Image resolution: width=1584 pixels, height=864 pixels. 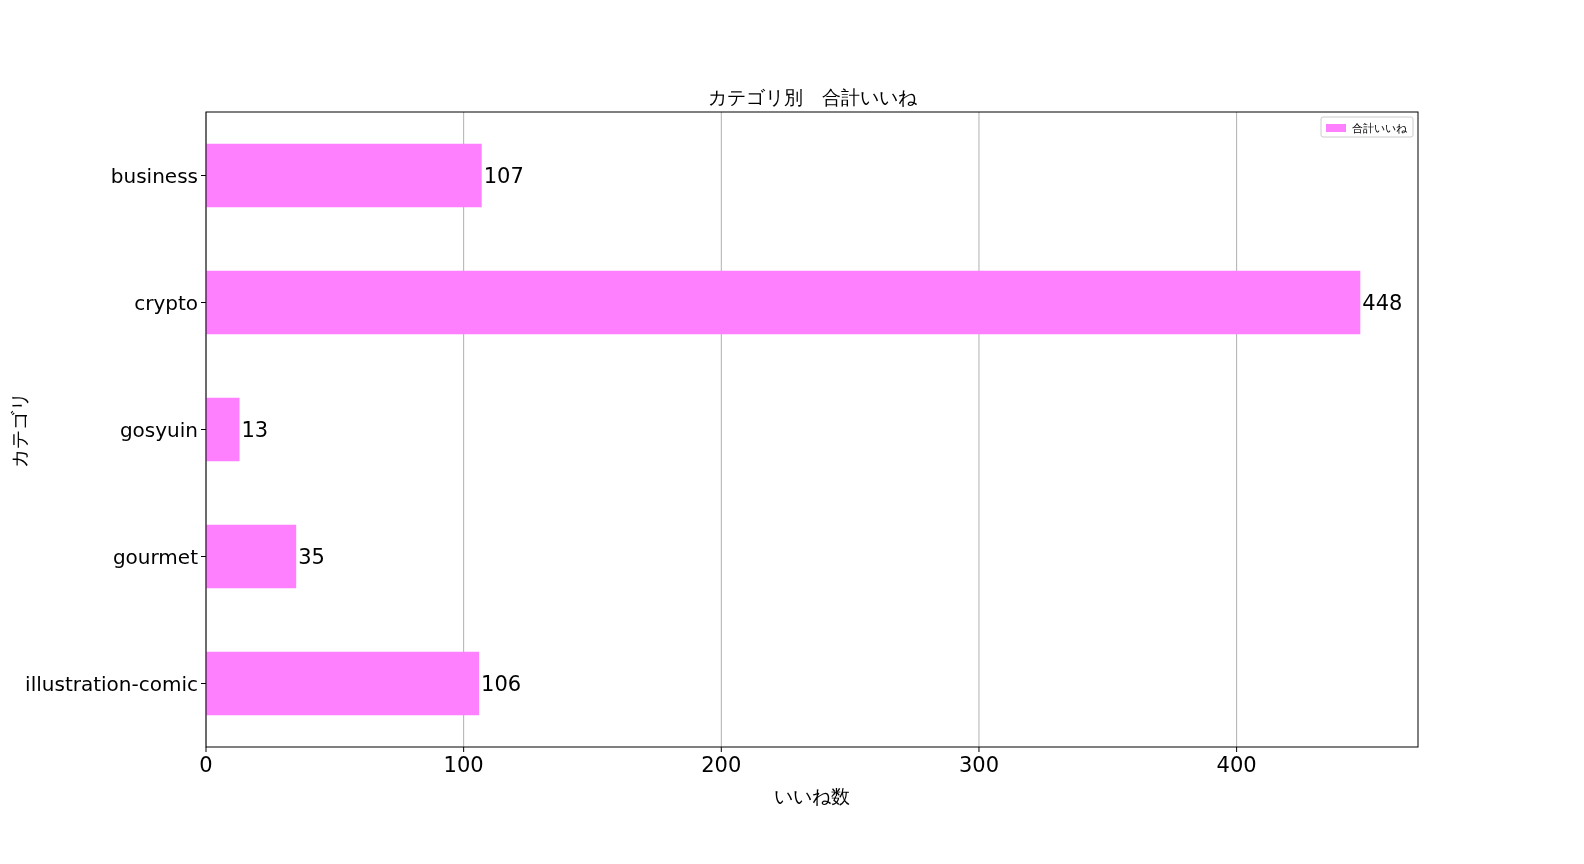 What do you see at coordinates (812, 97) in the screenshot?
I see `chart-title: カテゴリ別 合計いいね` at bounding box center [812, 97].